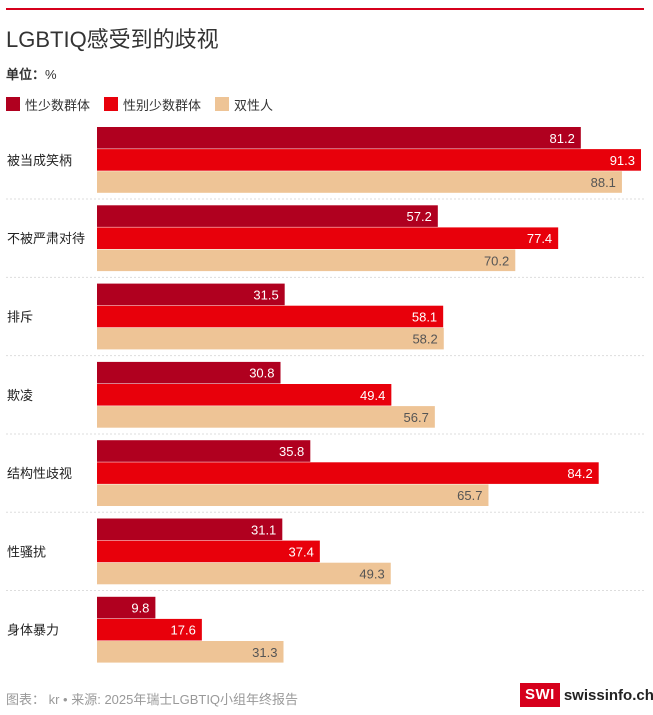 The height and width of the screenshot is (715, 653). I want to click on data-label-5-1: 37.4, so click(301, 551).